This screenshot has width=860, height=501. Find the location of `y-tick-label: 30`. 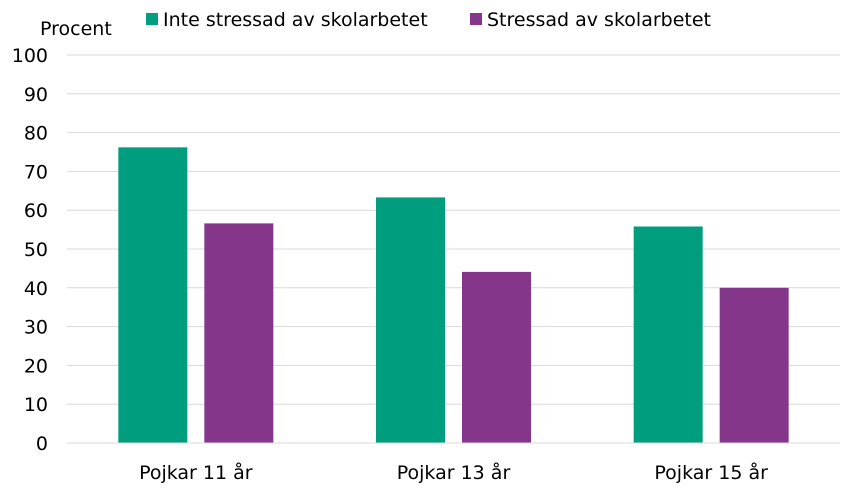

y-tick-label: 30 is located at coordinates (36, 328).